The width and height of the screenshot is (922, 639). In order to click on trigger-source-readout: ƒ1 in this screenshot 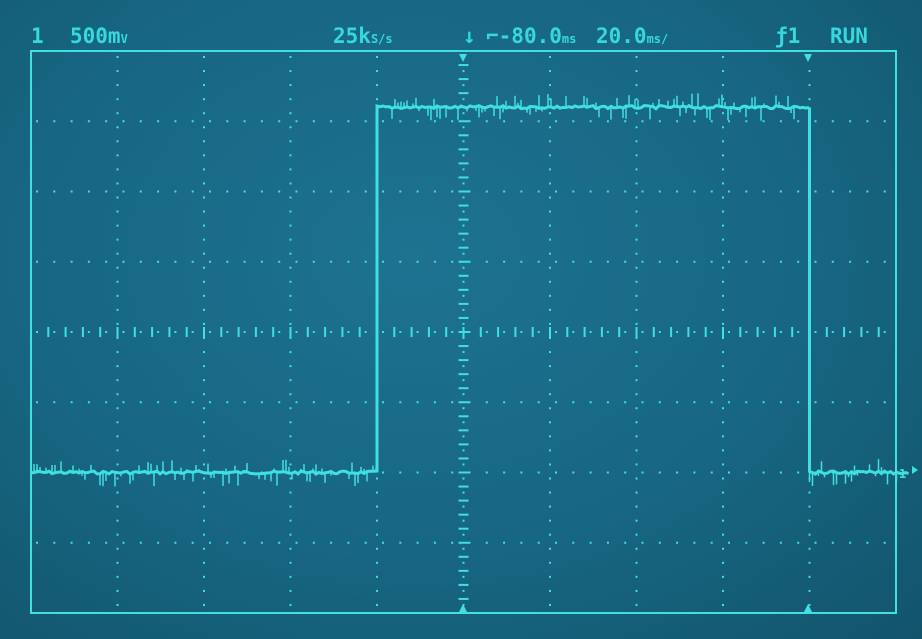, I will do `click(788, 36)`.